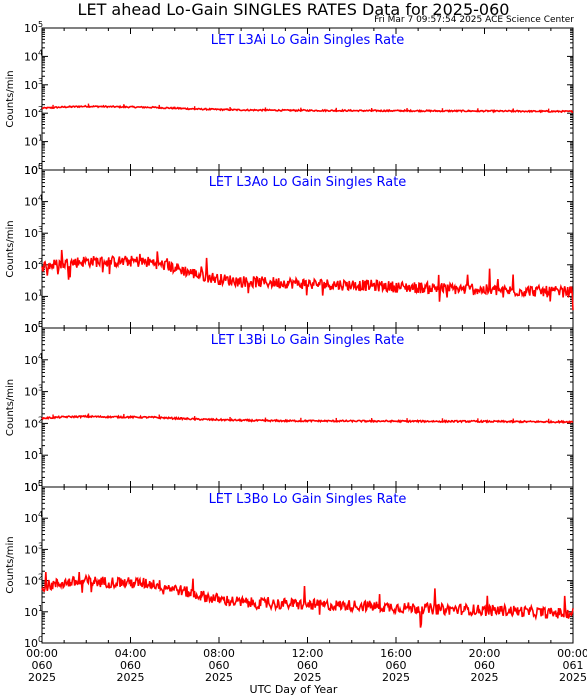 This screenshot has height=700, width=587. Describe the element at coordinates (485, 653) in the screenshot. I see `x-tick-time-label: 20:00` at that location.